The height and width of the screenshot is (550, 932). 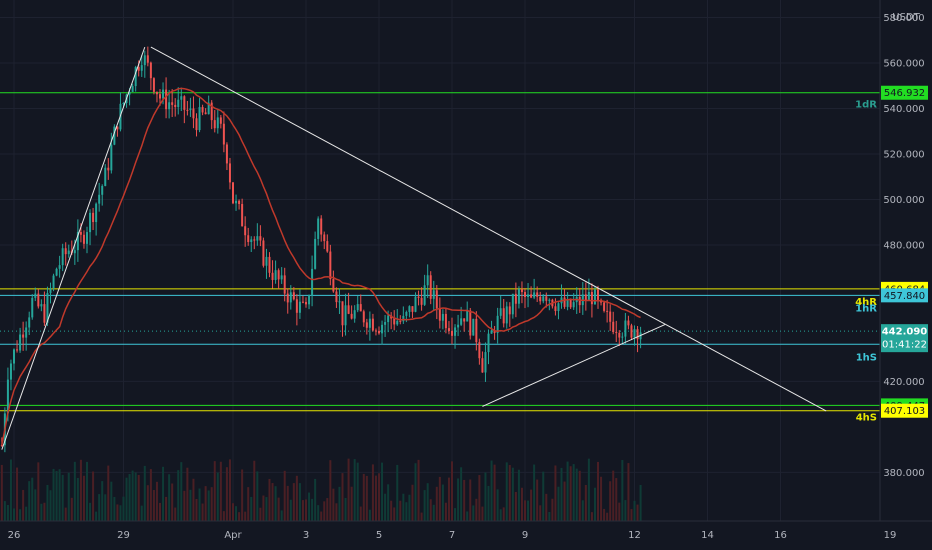 I want to click on level-price-tag, so click(x=904, y=410).